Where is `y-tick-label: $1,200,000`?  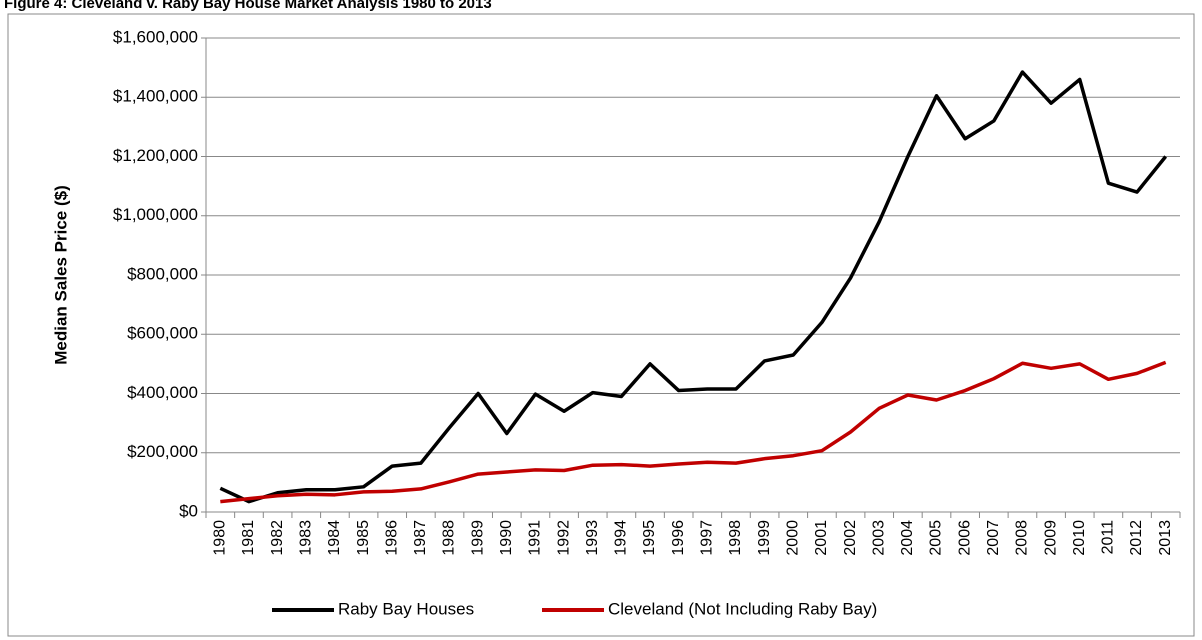
y-tick-label: $1,200,000 is located at coordinates (155, 155).